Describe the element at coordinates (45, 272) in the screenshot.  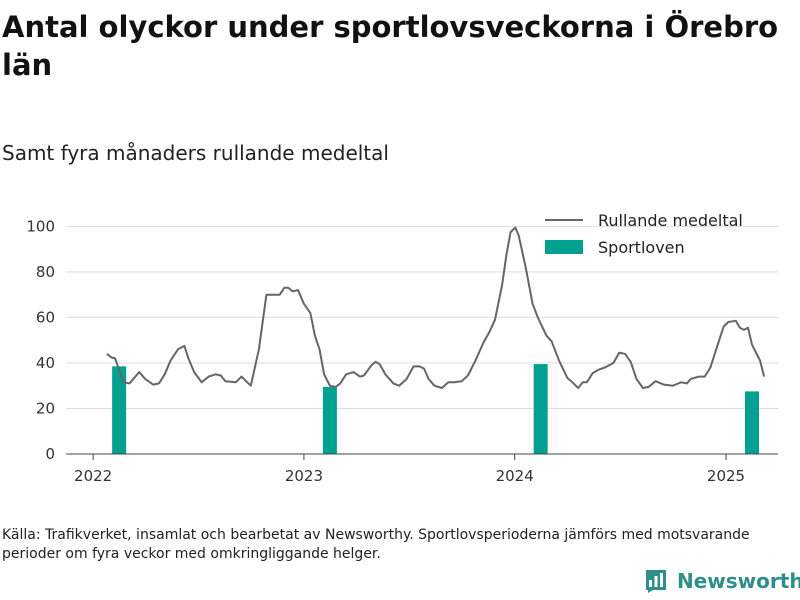
I see `y-tick-label-80: 80` at that location.